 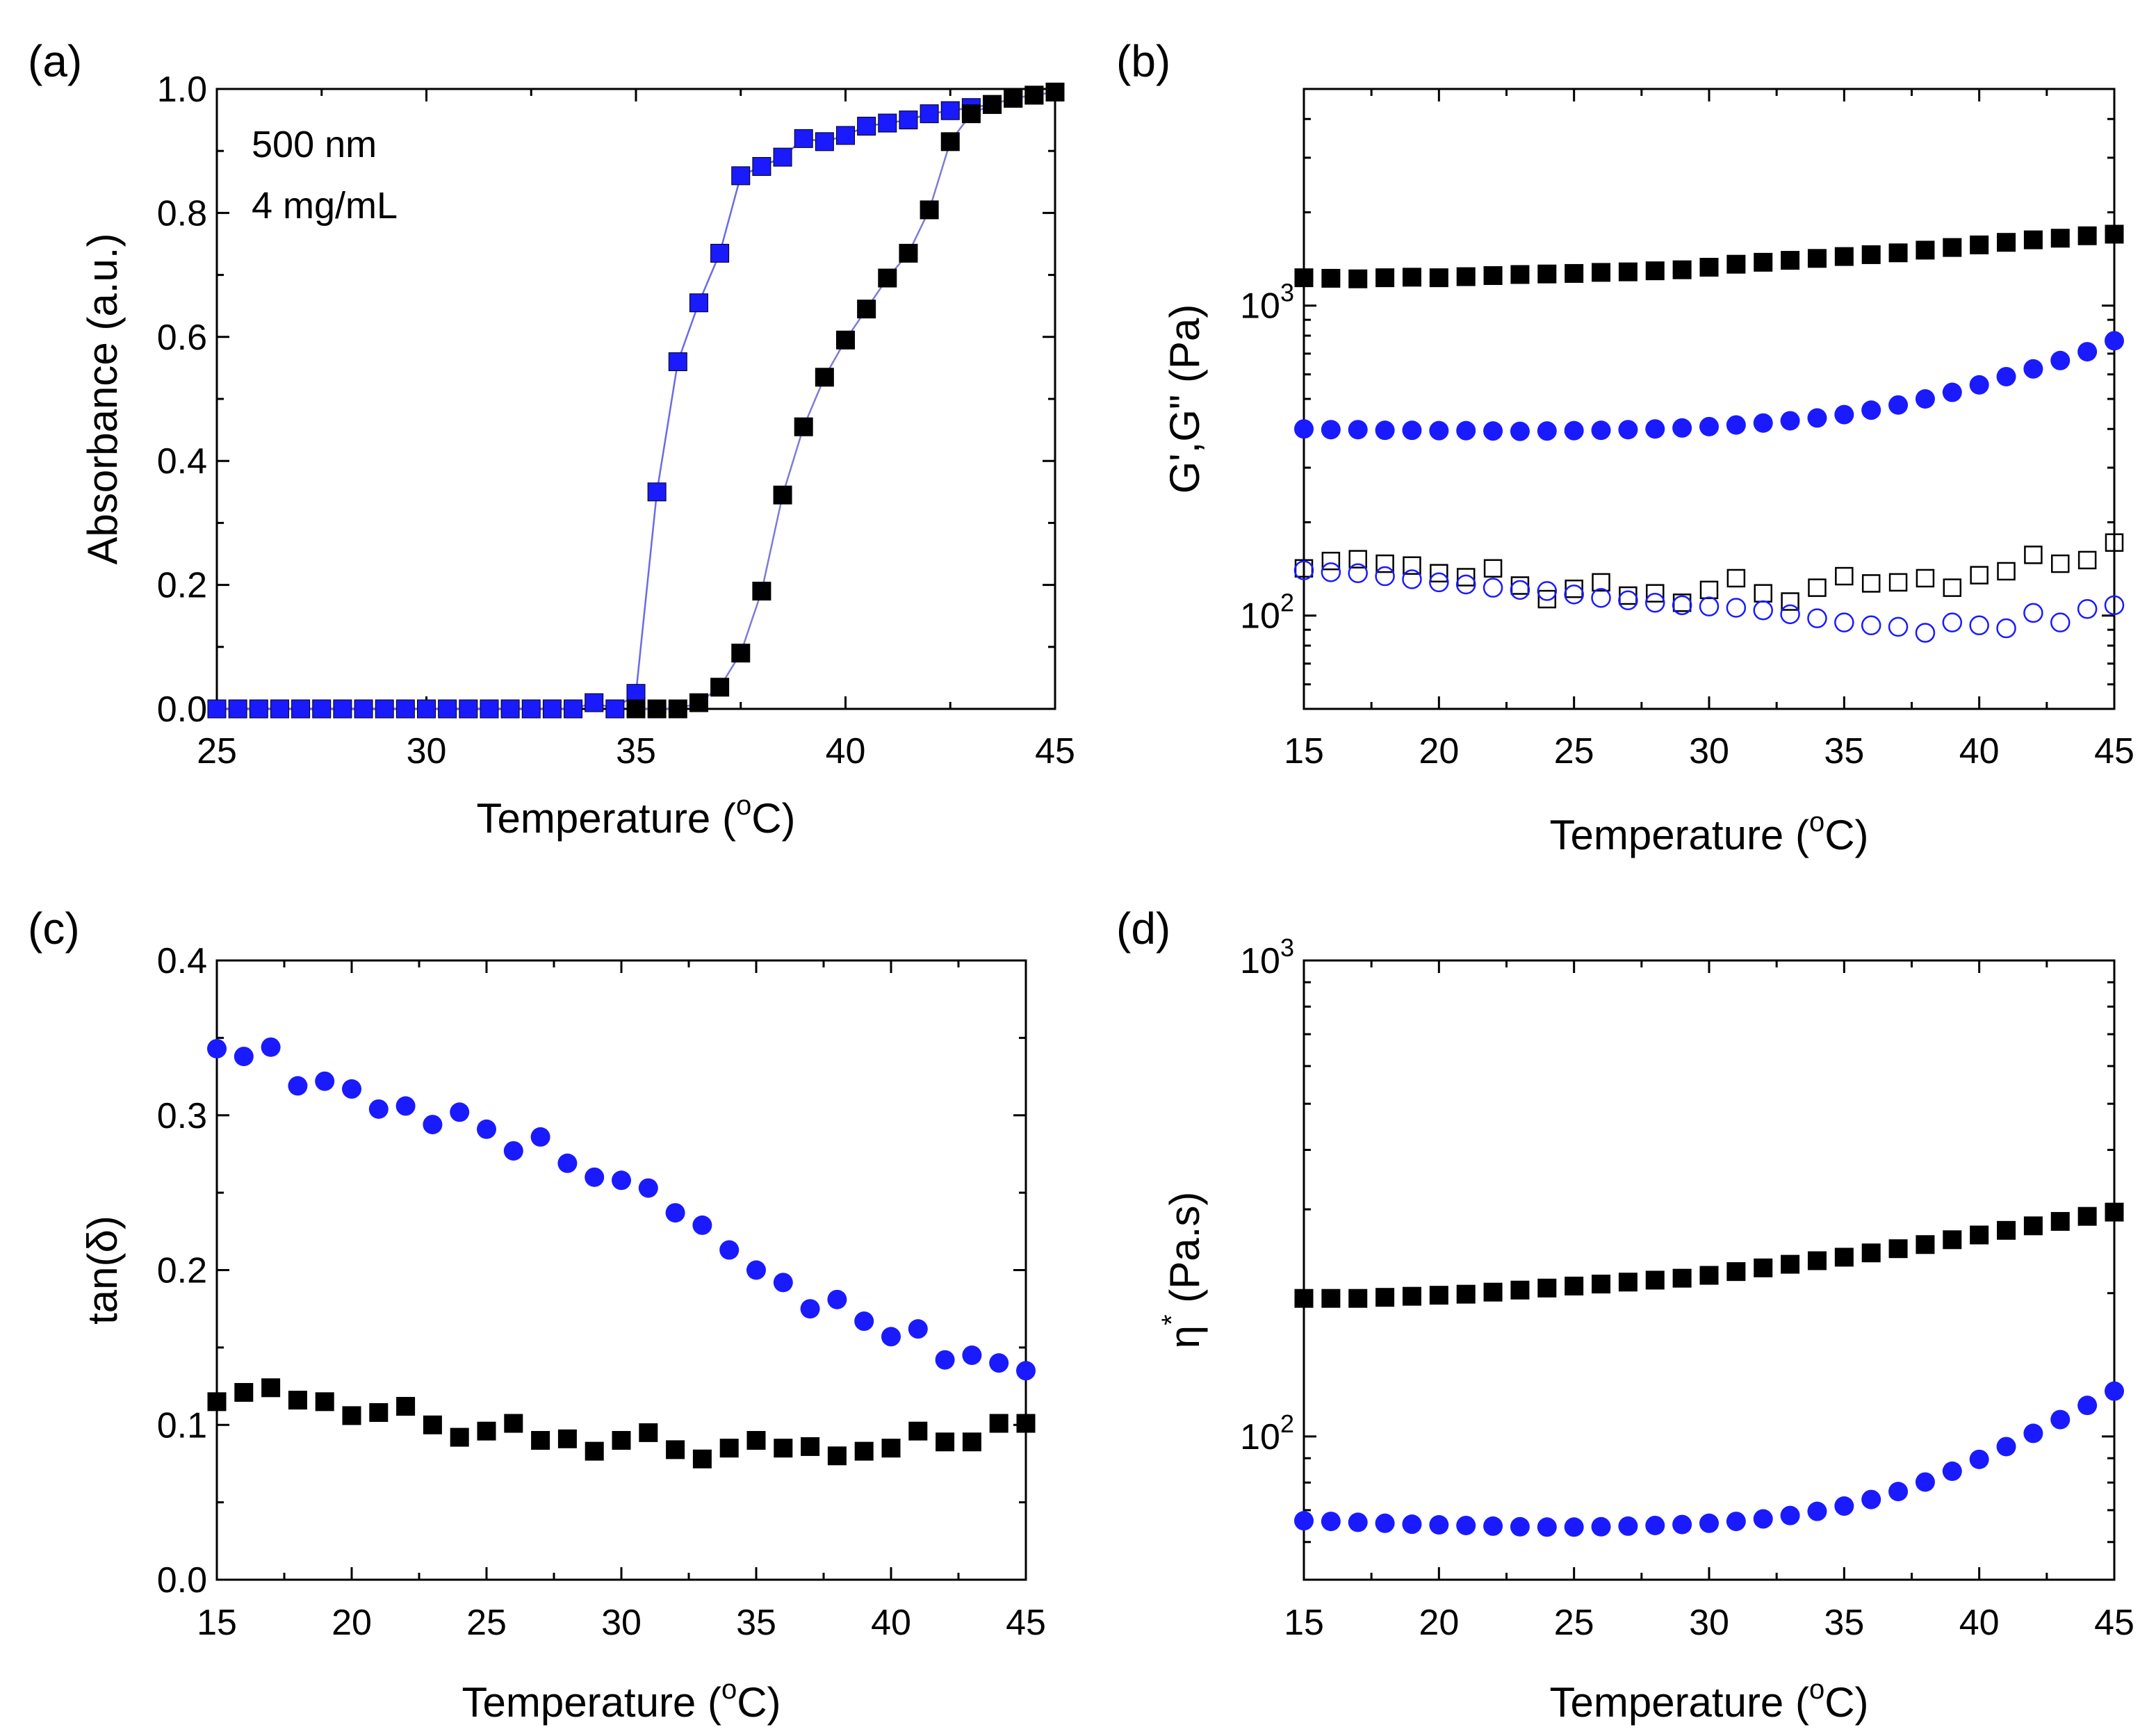 What do you see at coordinates (1709, 1623) in the screenshot?
I see `x-tick-label: 30` at bounding box center [1709, 1623].